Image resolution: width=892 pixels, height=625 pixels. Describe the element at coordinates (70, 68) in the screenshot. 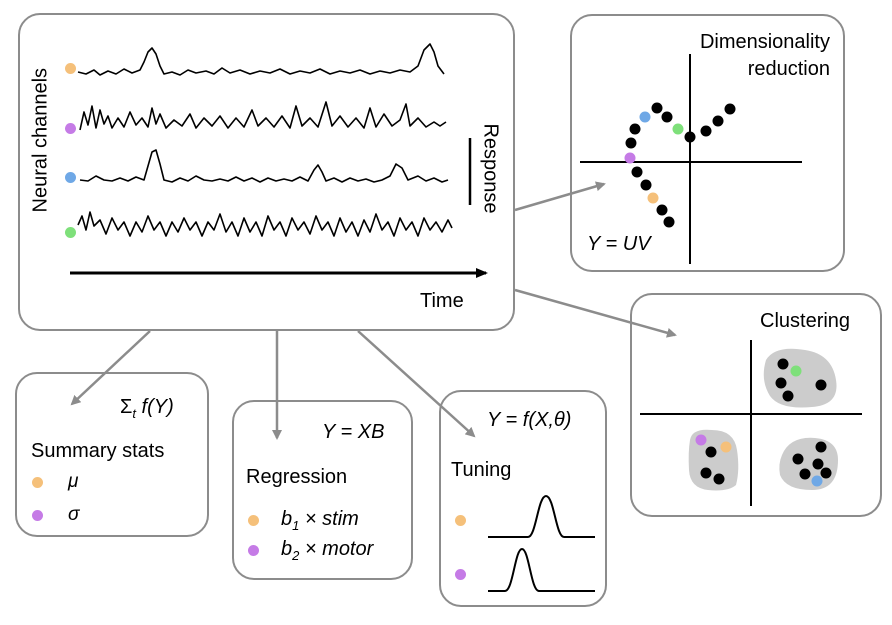

I see `channel-1-dot` at that location.